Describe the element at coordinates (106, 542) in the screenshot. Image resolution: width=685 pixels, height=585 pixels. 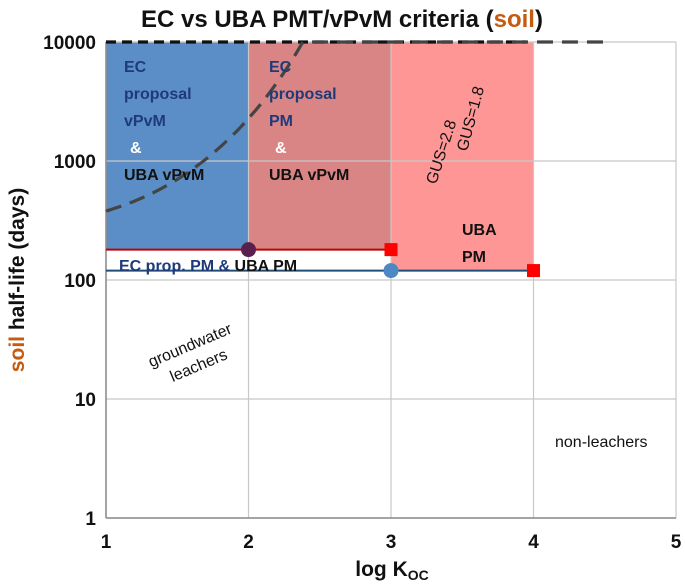
I see `x-tick-label: 1` at that location.